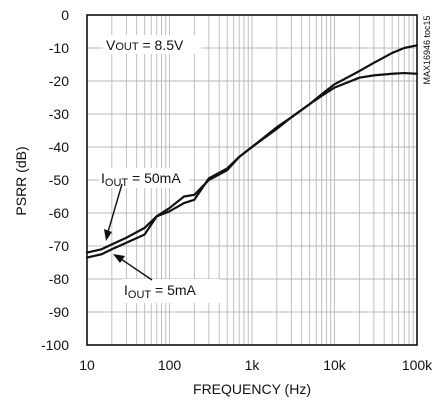 Image resolution: width=438 pixels, height=404 pixels. I want to click on x-tick-label-2: 1k, so click(253, 365).